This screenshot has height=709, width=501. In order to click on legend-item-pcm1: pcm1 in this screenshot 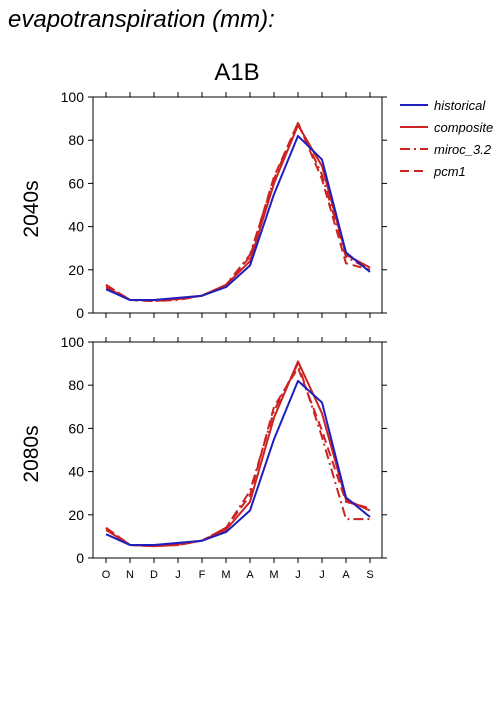, I will do `click(433, 171)`.